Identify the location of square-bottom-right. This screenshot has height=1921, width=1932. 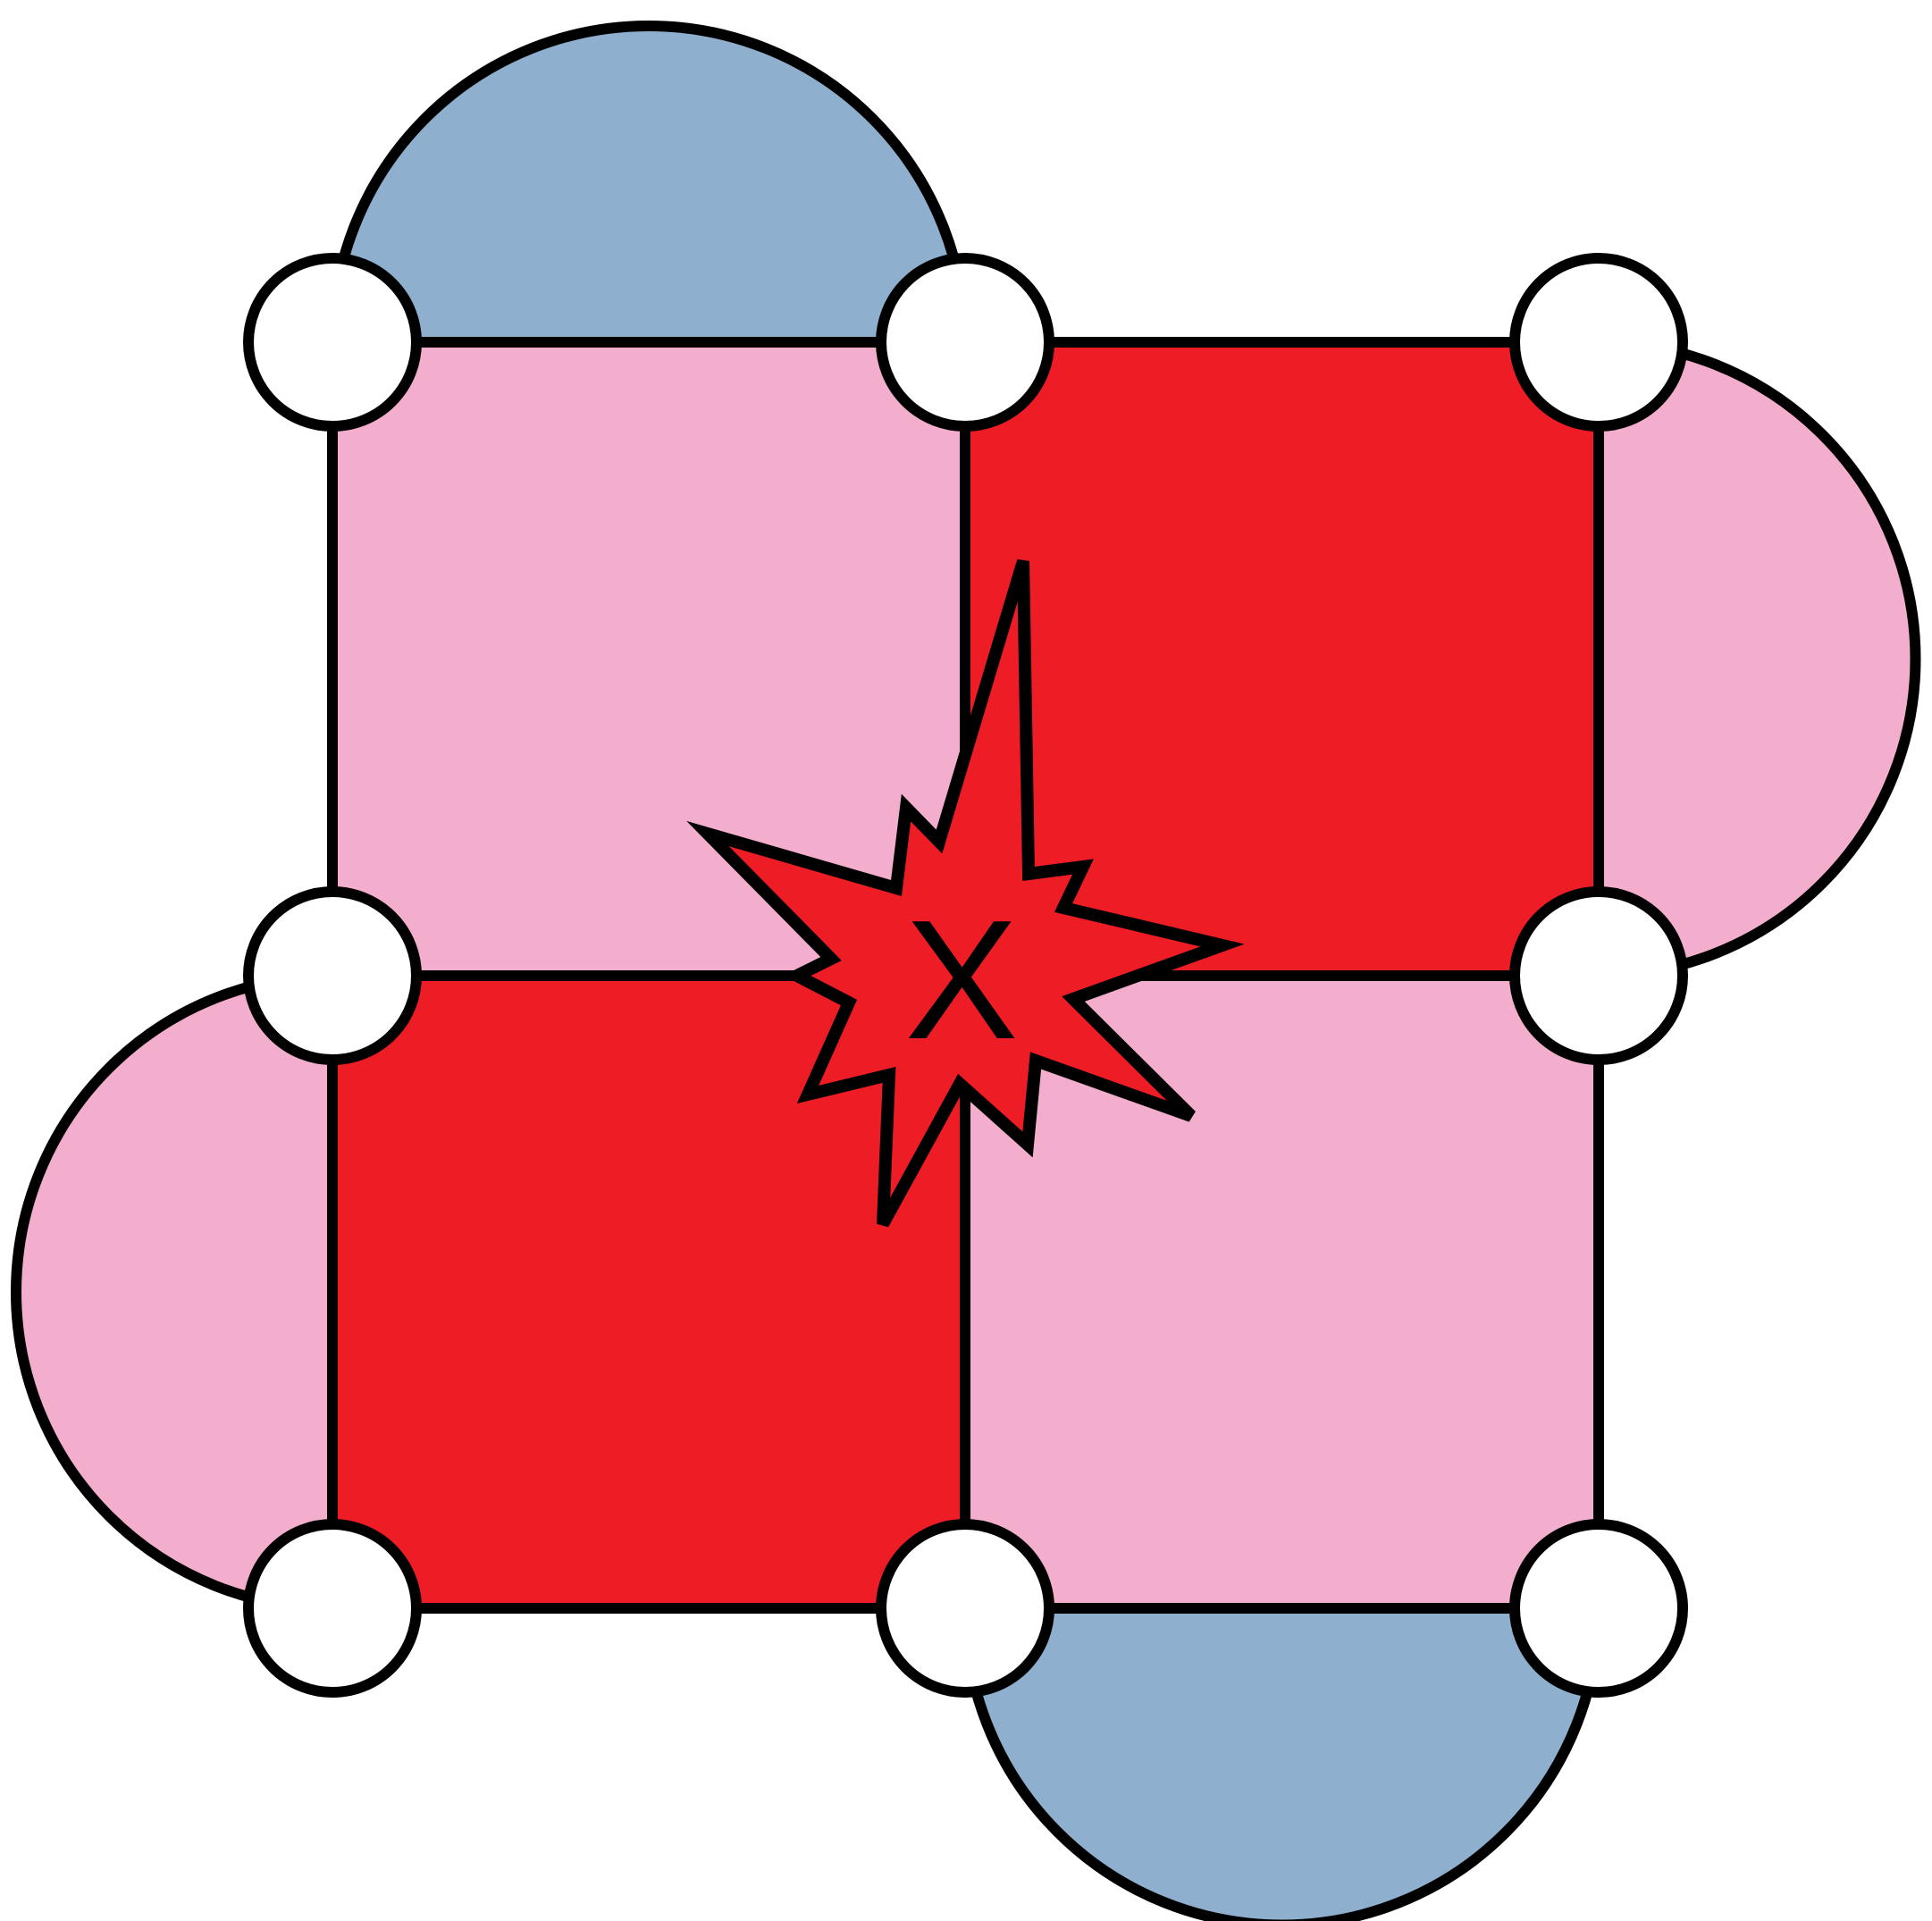
(1282, 1292).